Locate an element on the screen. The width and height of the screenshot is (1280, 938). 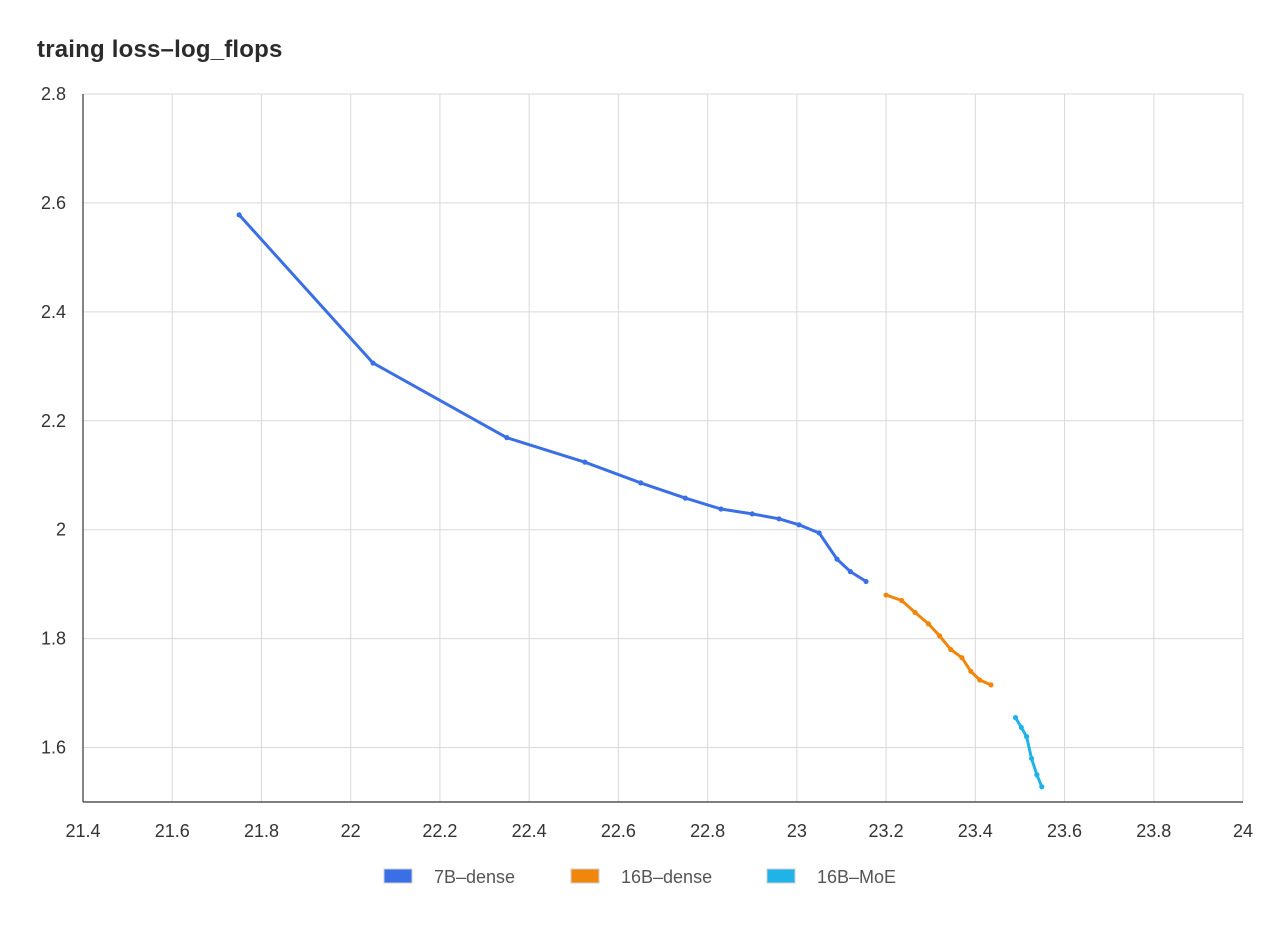
x-tick-label: 24 is located at coordinates (1243, 831).